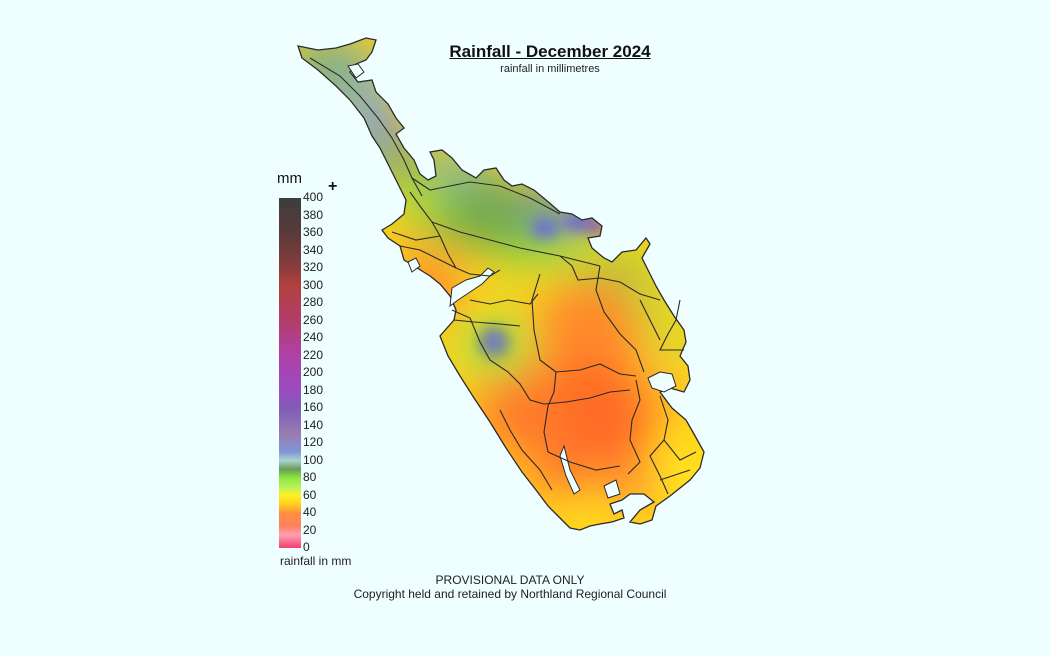  What do you see at coordinates (313, 249) in the screenshot?
I see `legend-tick: 340` at bounding box center [313, 249].